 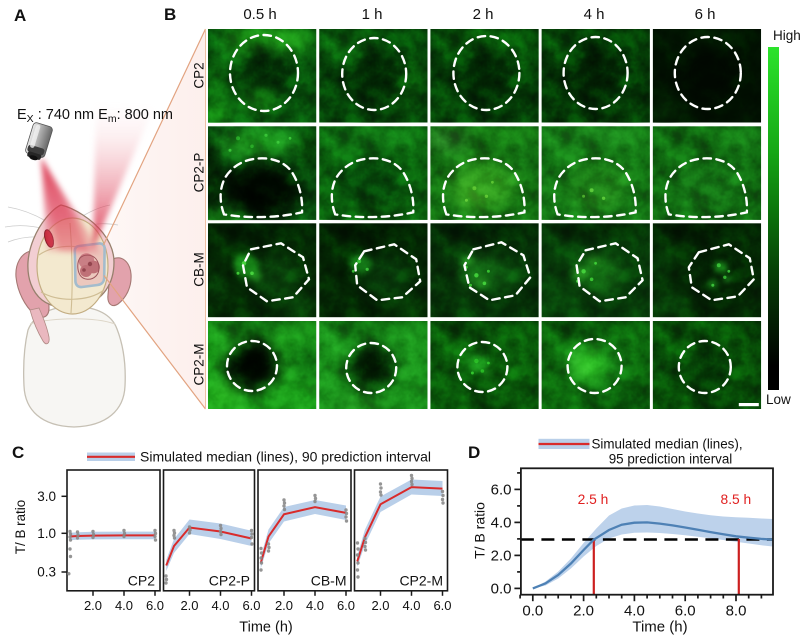 What do you see at coordinates (671, 459) in the screenshot?
I see `svg-text: 95 prediction interval` at bounding box center [671, 459].